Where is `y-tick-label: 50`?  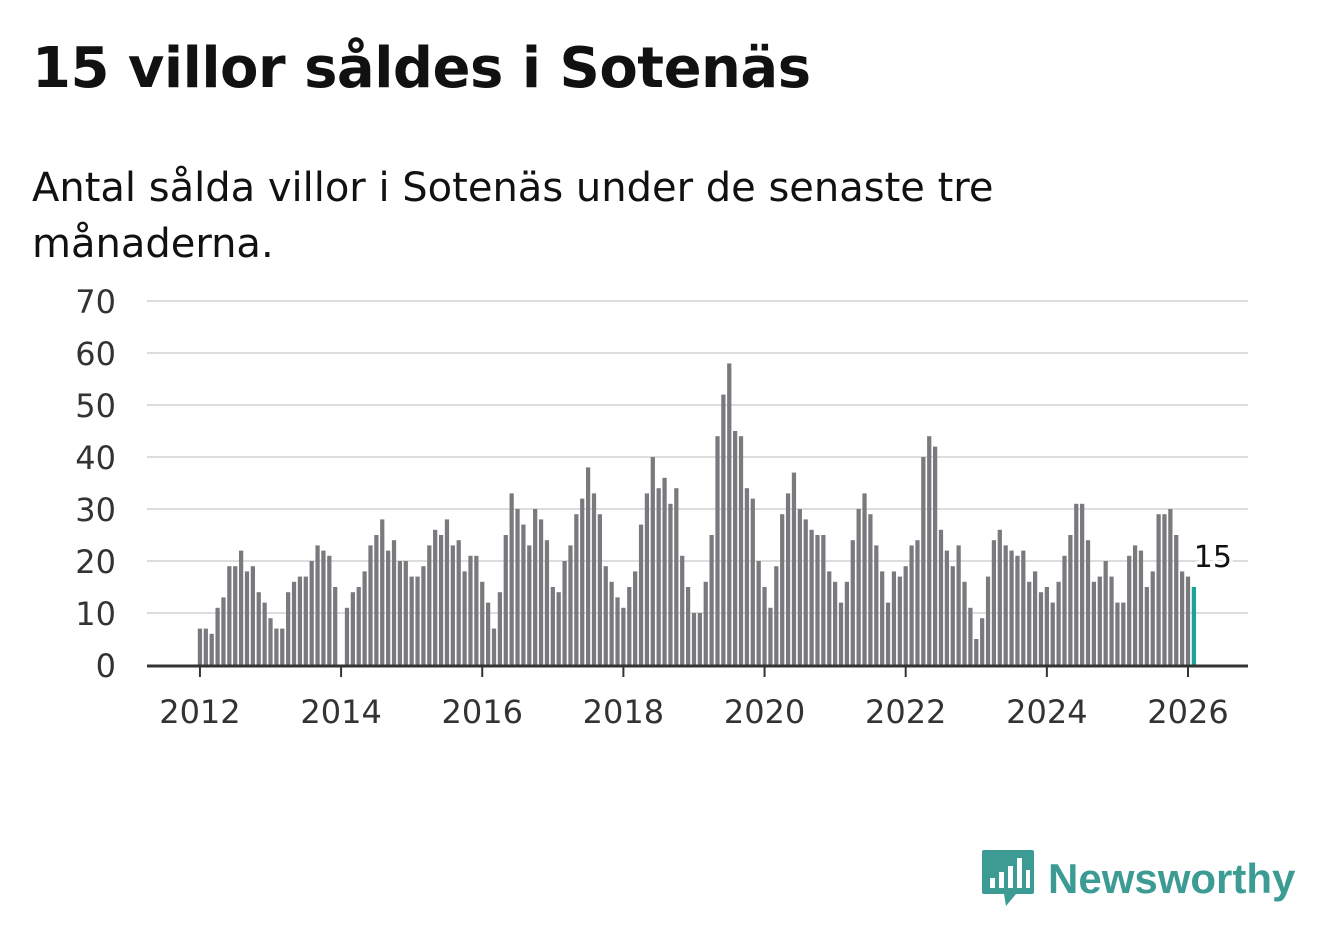
y-tick-label: 50 is located at coordinates (95, 406).